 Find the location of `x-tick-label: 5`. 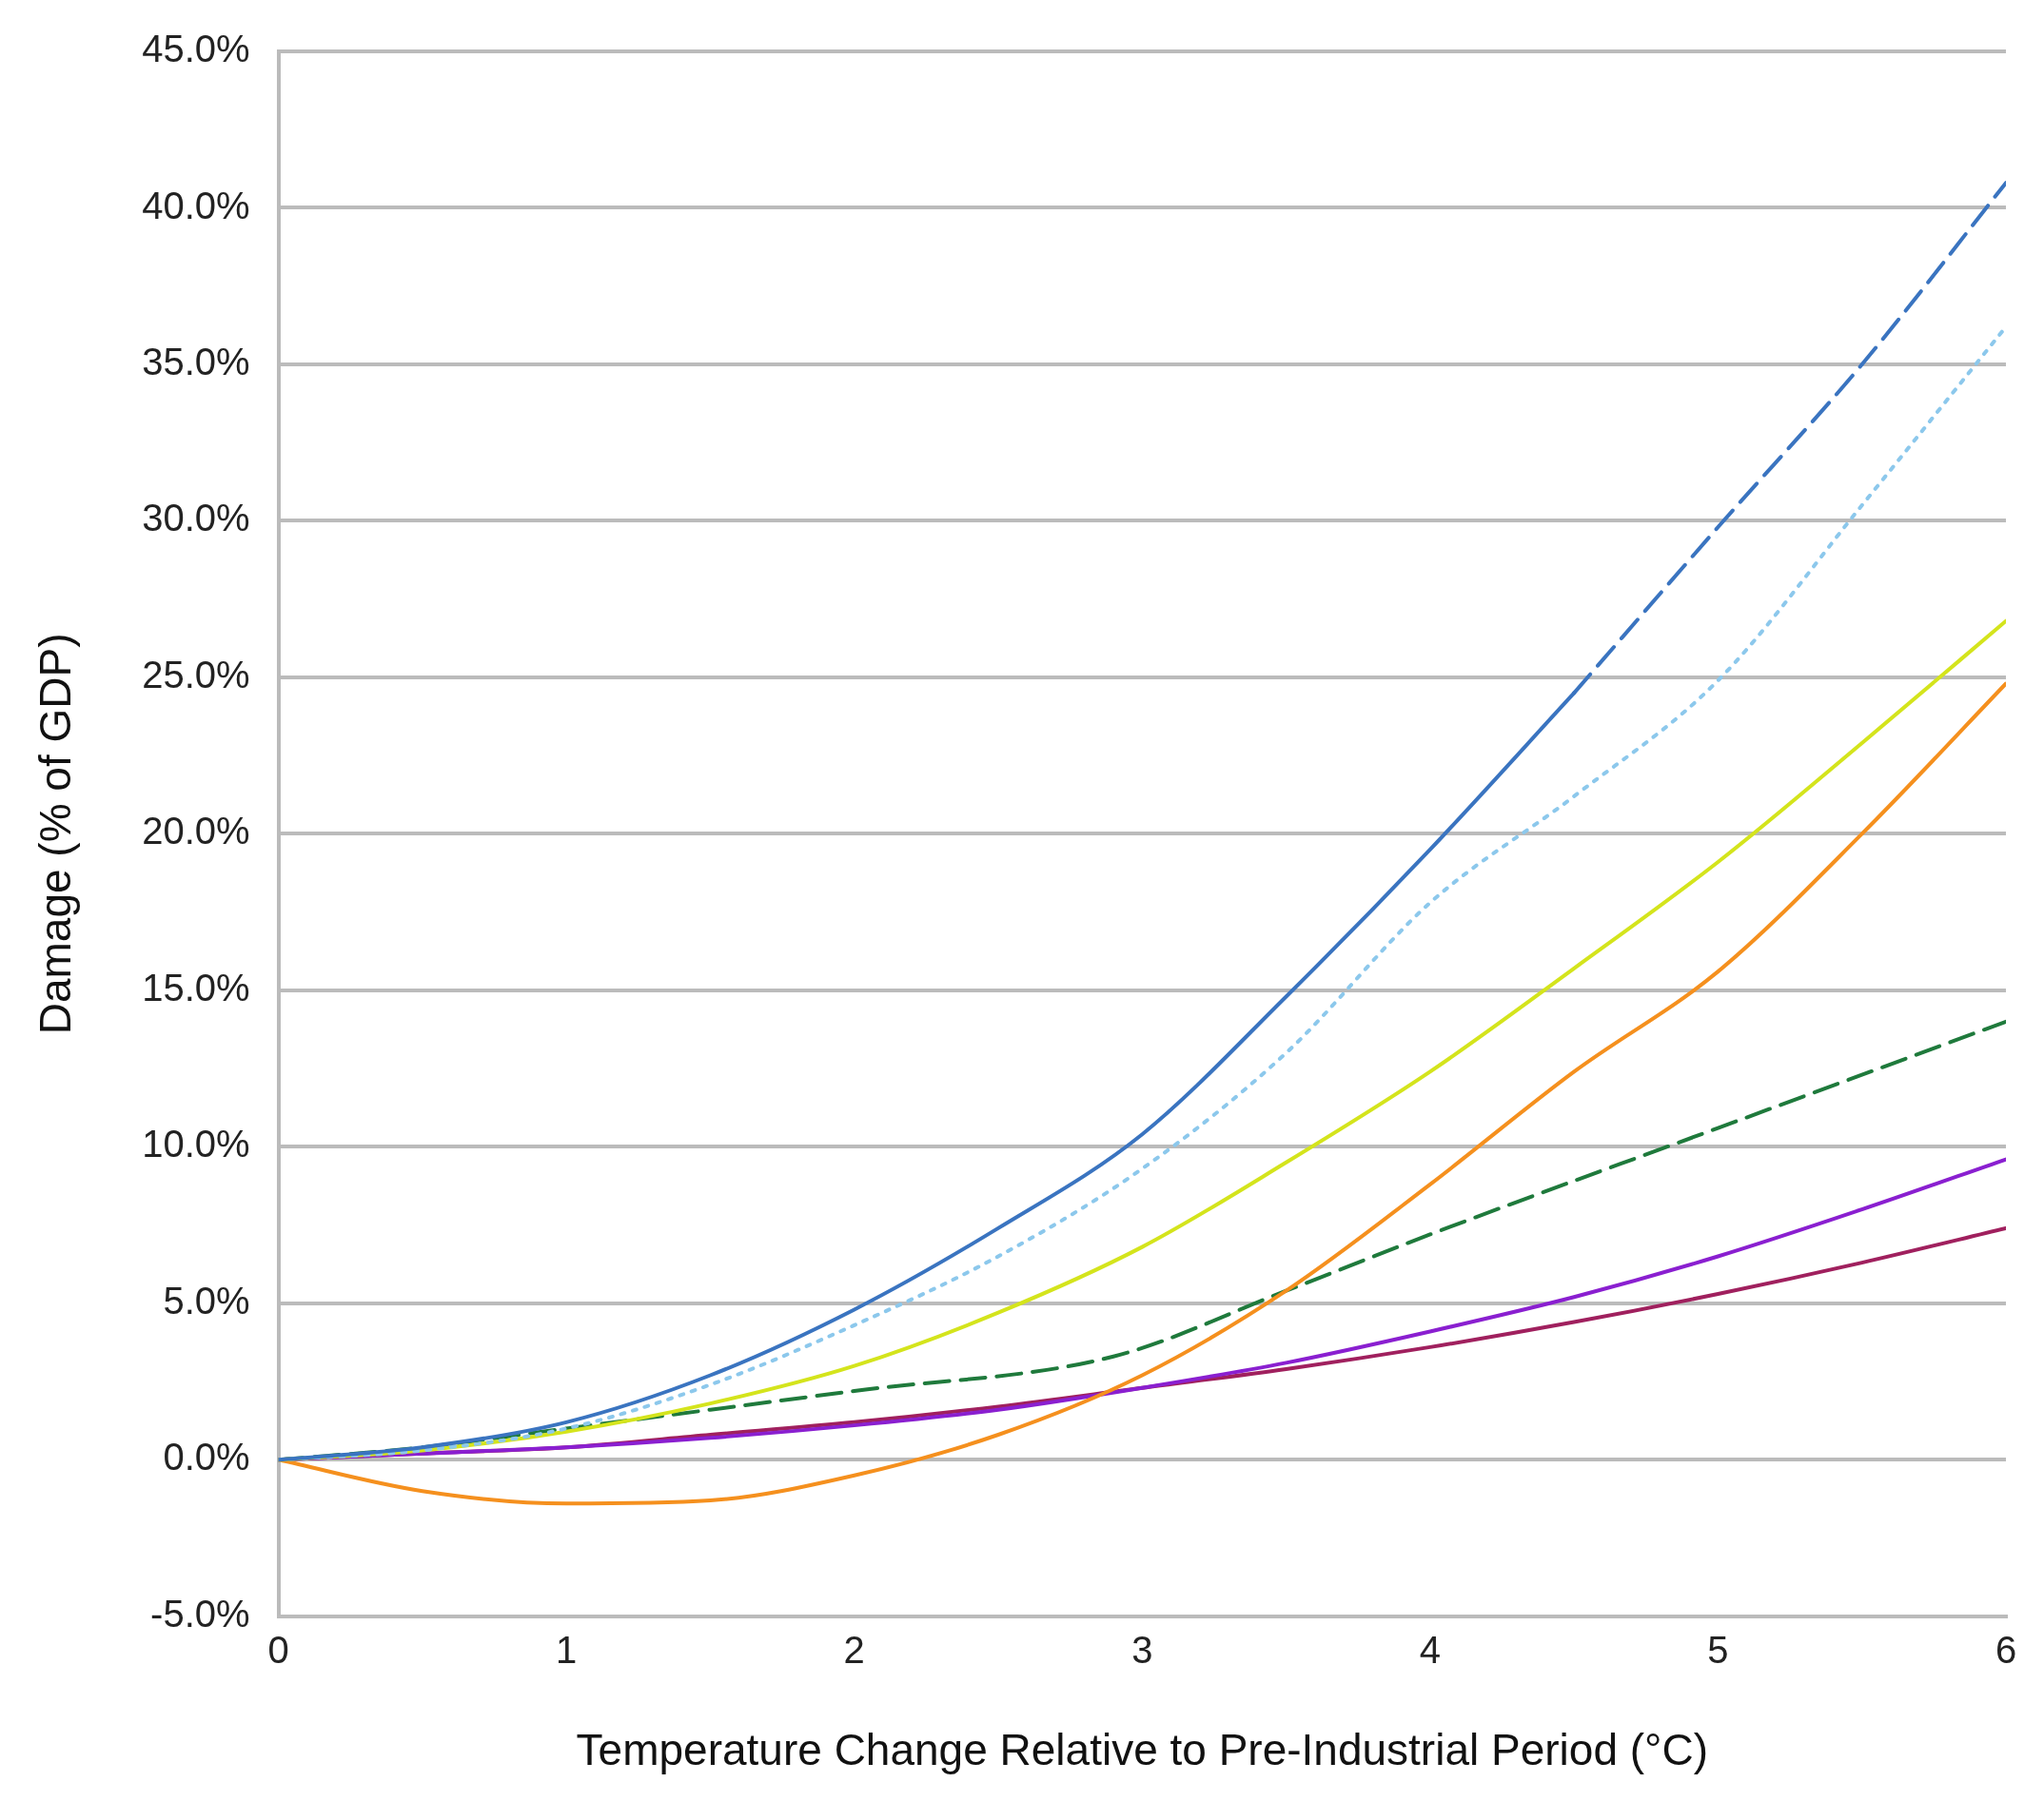

x-tick-label: 5 is located at coordinates (1718, 1649).